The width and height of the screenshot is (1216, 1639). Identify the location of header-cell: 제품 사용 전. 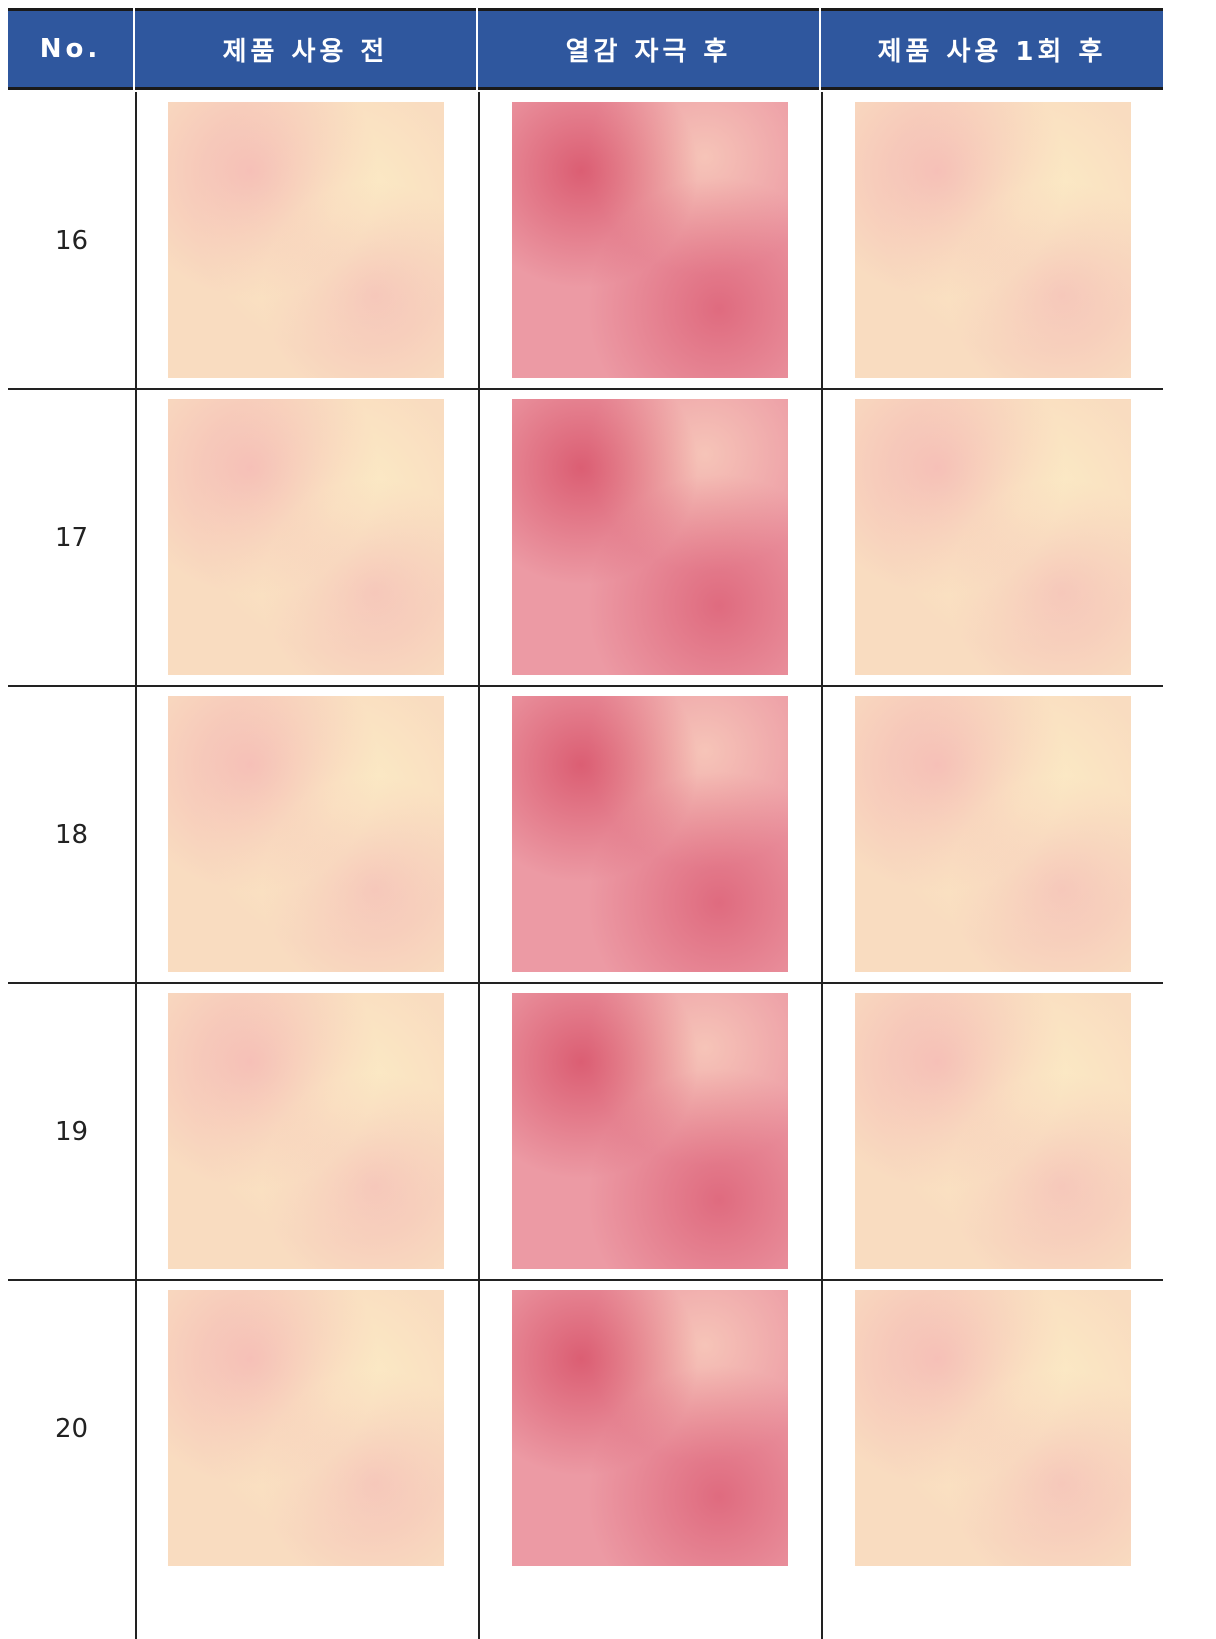
(305, 49).